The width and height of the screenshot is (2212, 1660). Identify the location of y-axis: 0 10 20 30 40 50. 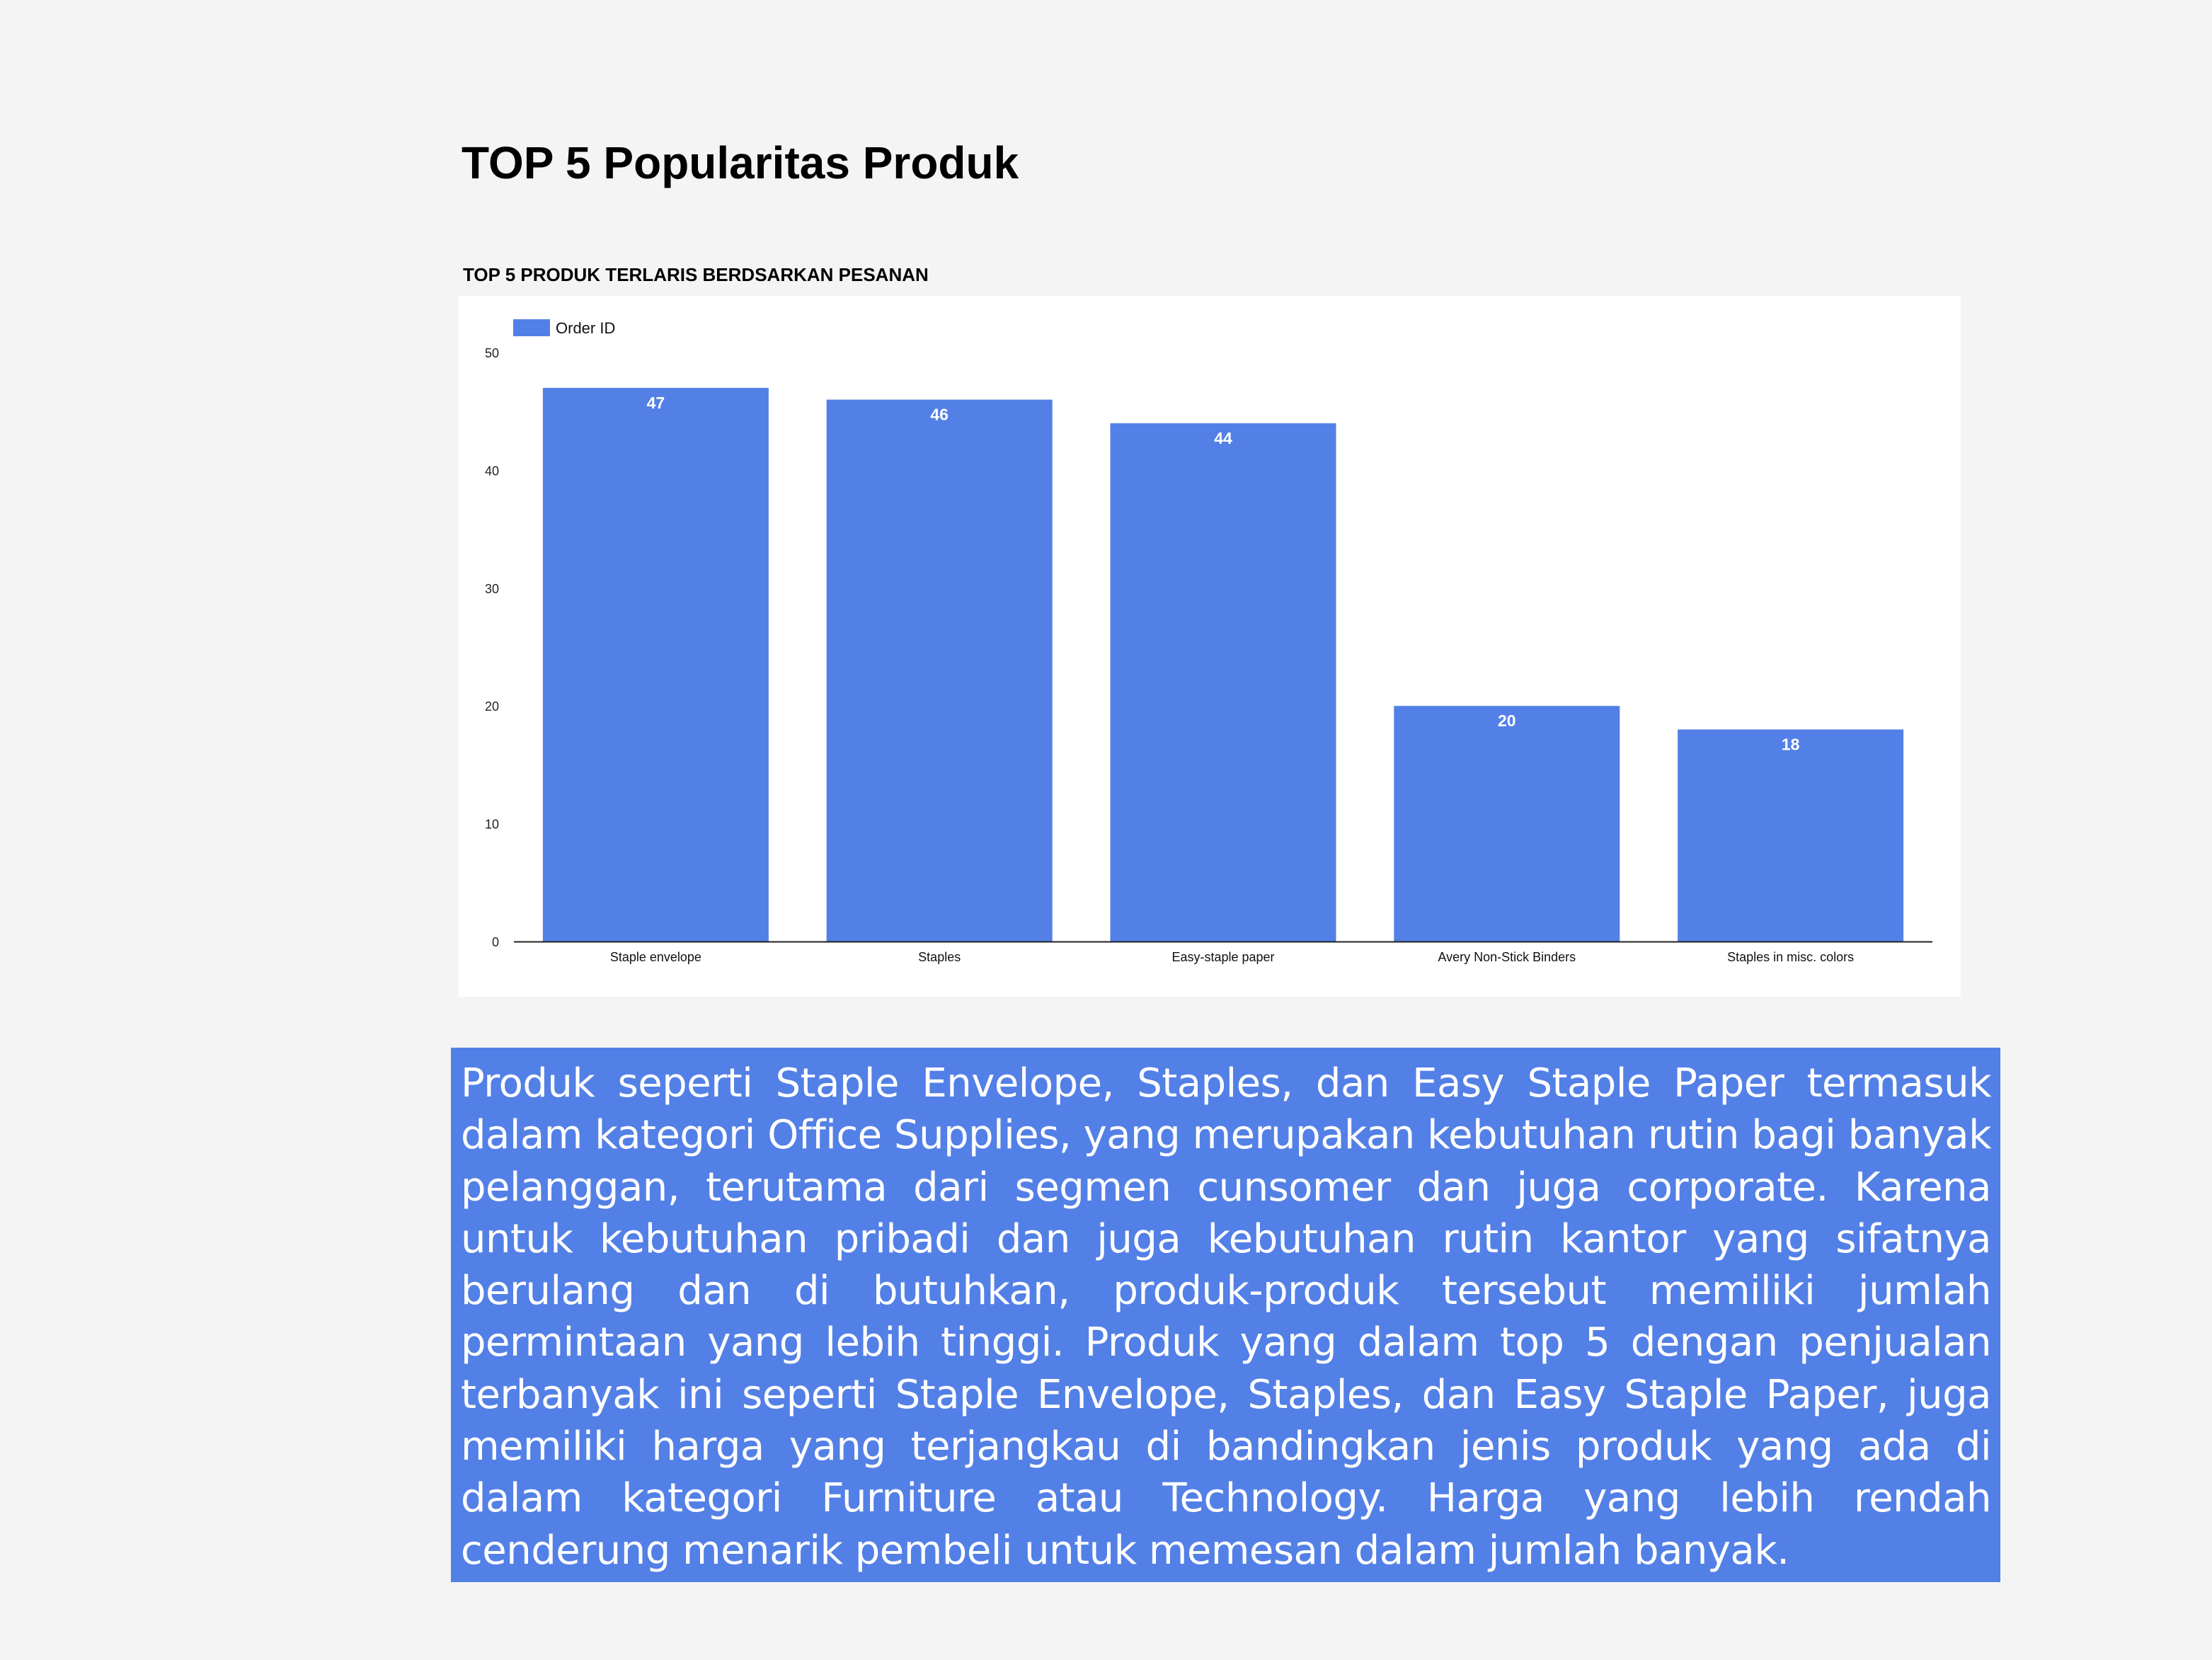
(492, 647).